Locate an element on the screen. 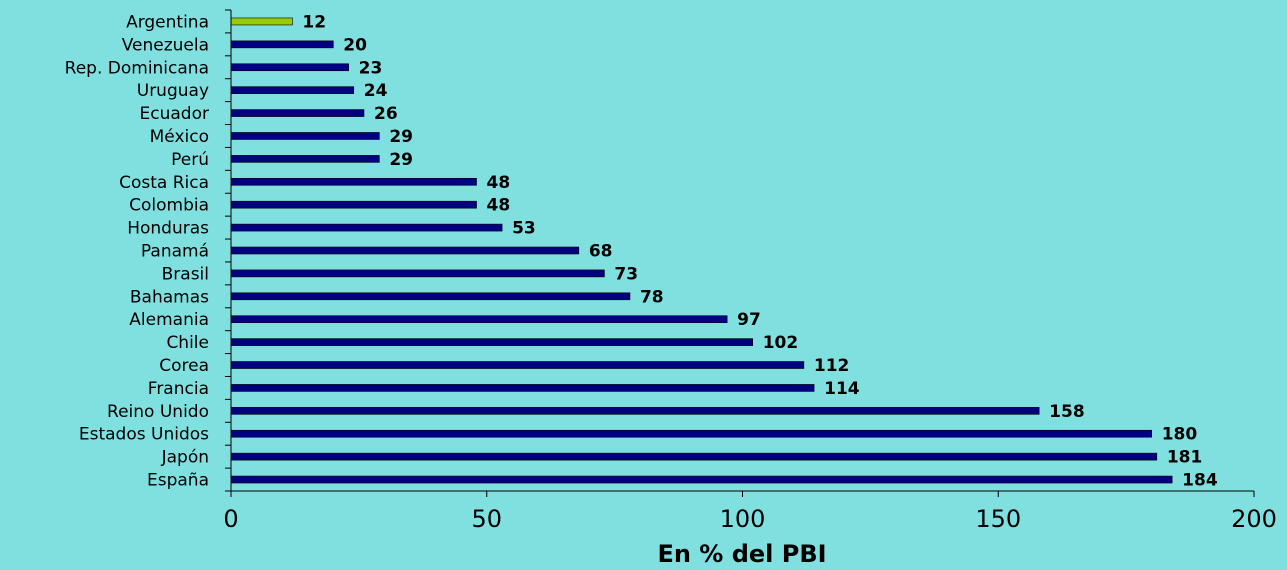 The image size is (1287, 570). category-label-argentina: Argentina is located at coordinates (167, 22).